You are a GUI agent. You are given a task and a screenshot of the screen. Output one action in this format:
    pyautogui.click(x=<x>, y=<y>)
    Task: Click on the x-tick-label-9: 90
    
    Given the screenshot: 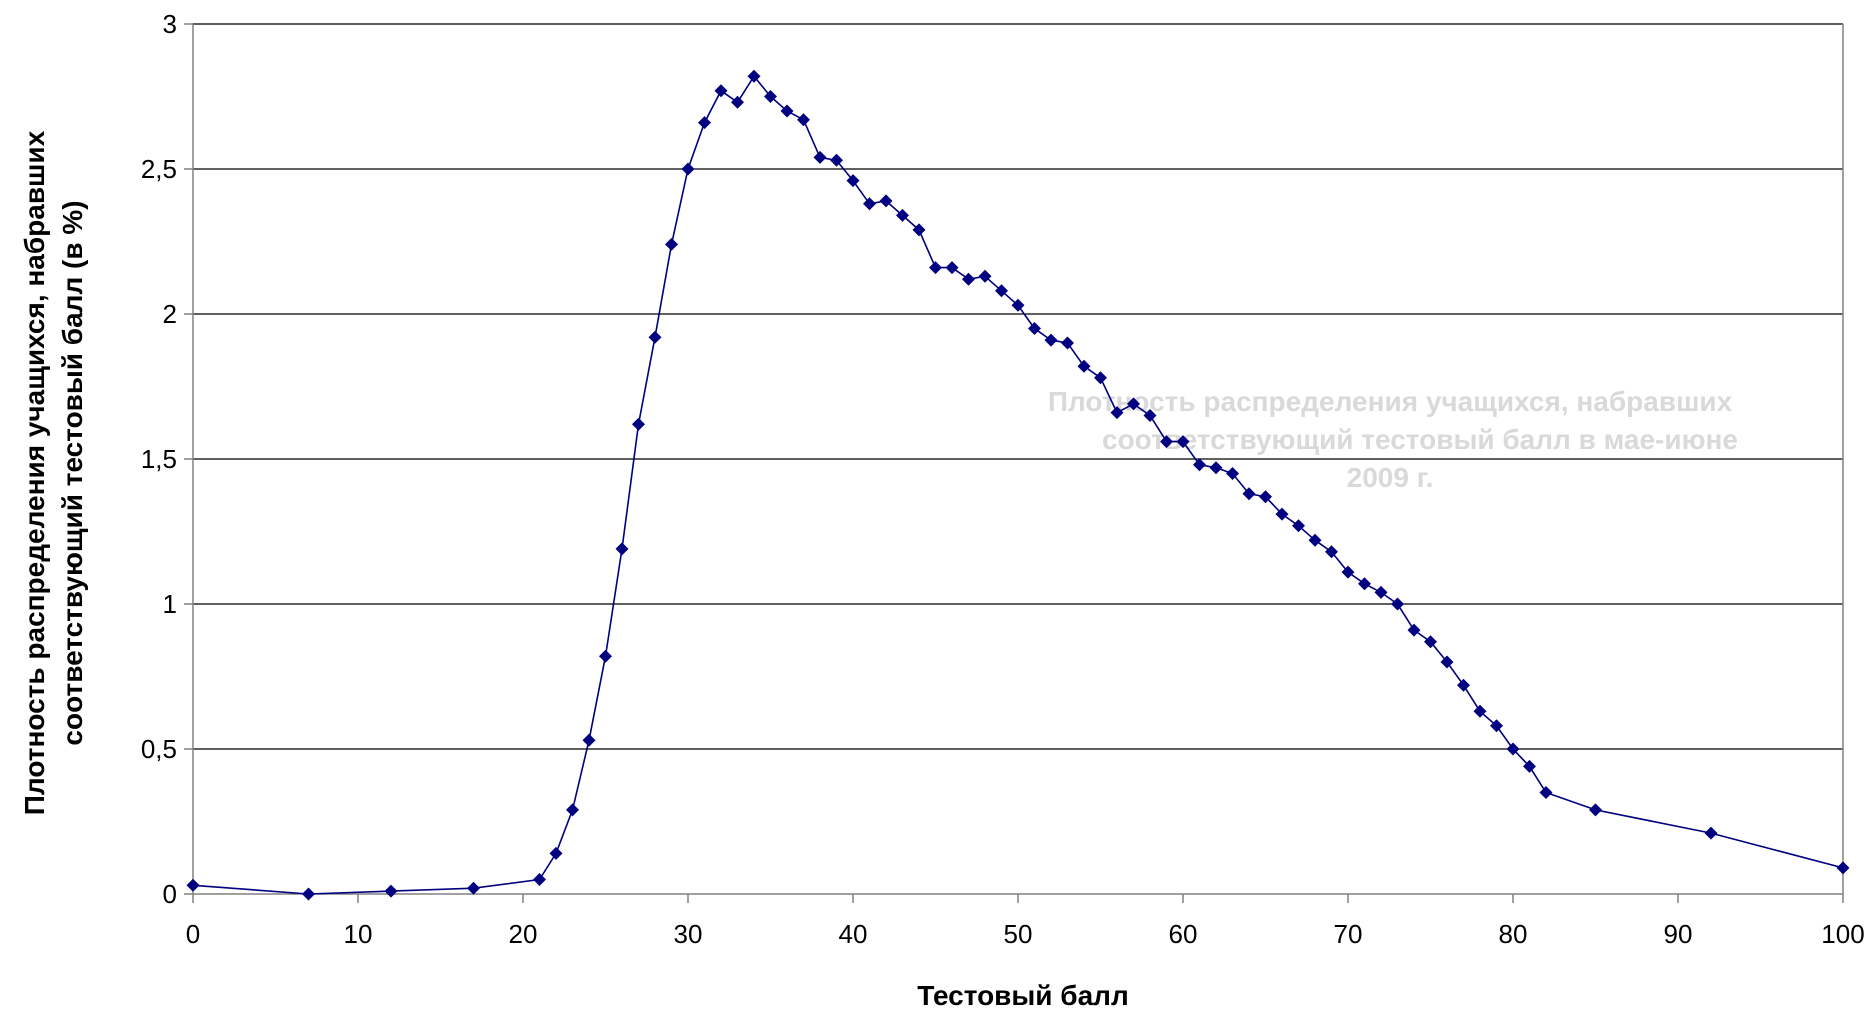 What is the action you would take?
    pyautogui.click(x=1678, y=934)
    